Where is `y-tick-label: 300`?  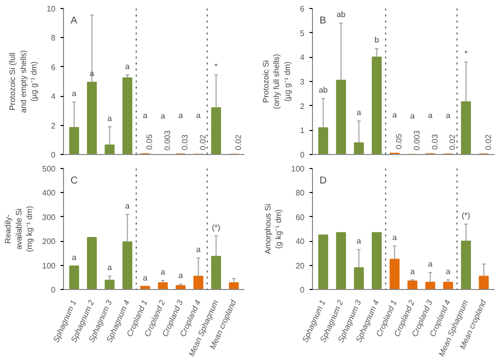
y-tick-label: 300 is located at coordinates (49, 217).